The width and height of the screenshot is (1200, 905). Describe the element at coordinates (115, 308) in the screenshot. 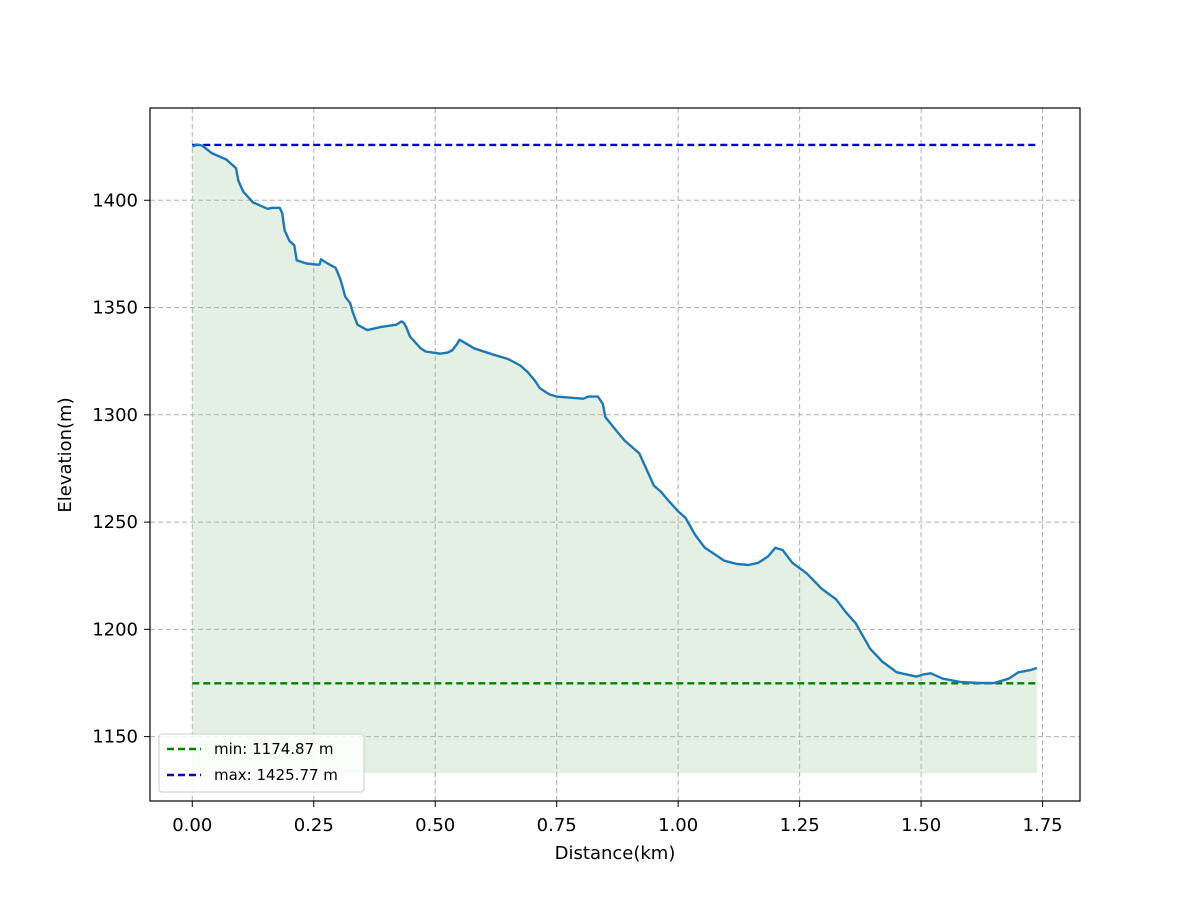

I see `y-tick-label: 1350` at that location.